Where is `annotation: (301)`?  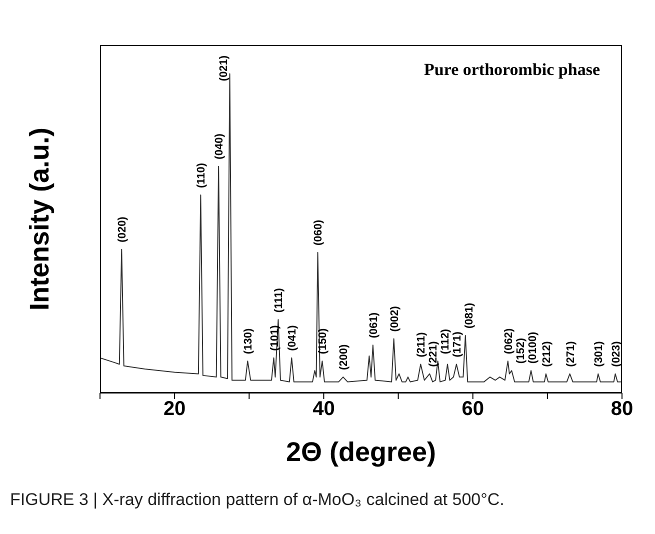 annotation: (301) is located at coordinates (599, 353).